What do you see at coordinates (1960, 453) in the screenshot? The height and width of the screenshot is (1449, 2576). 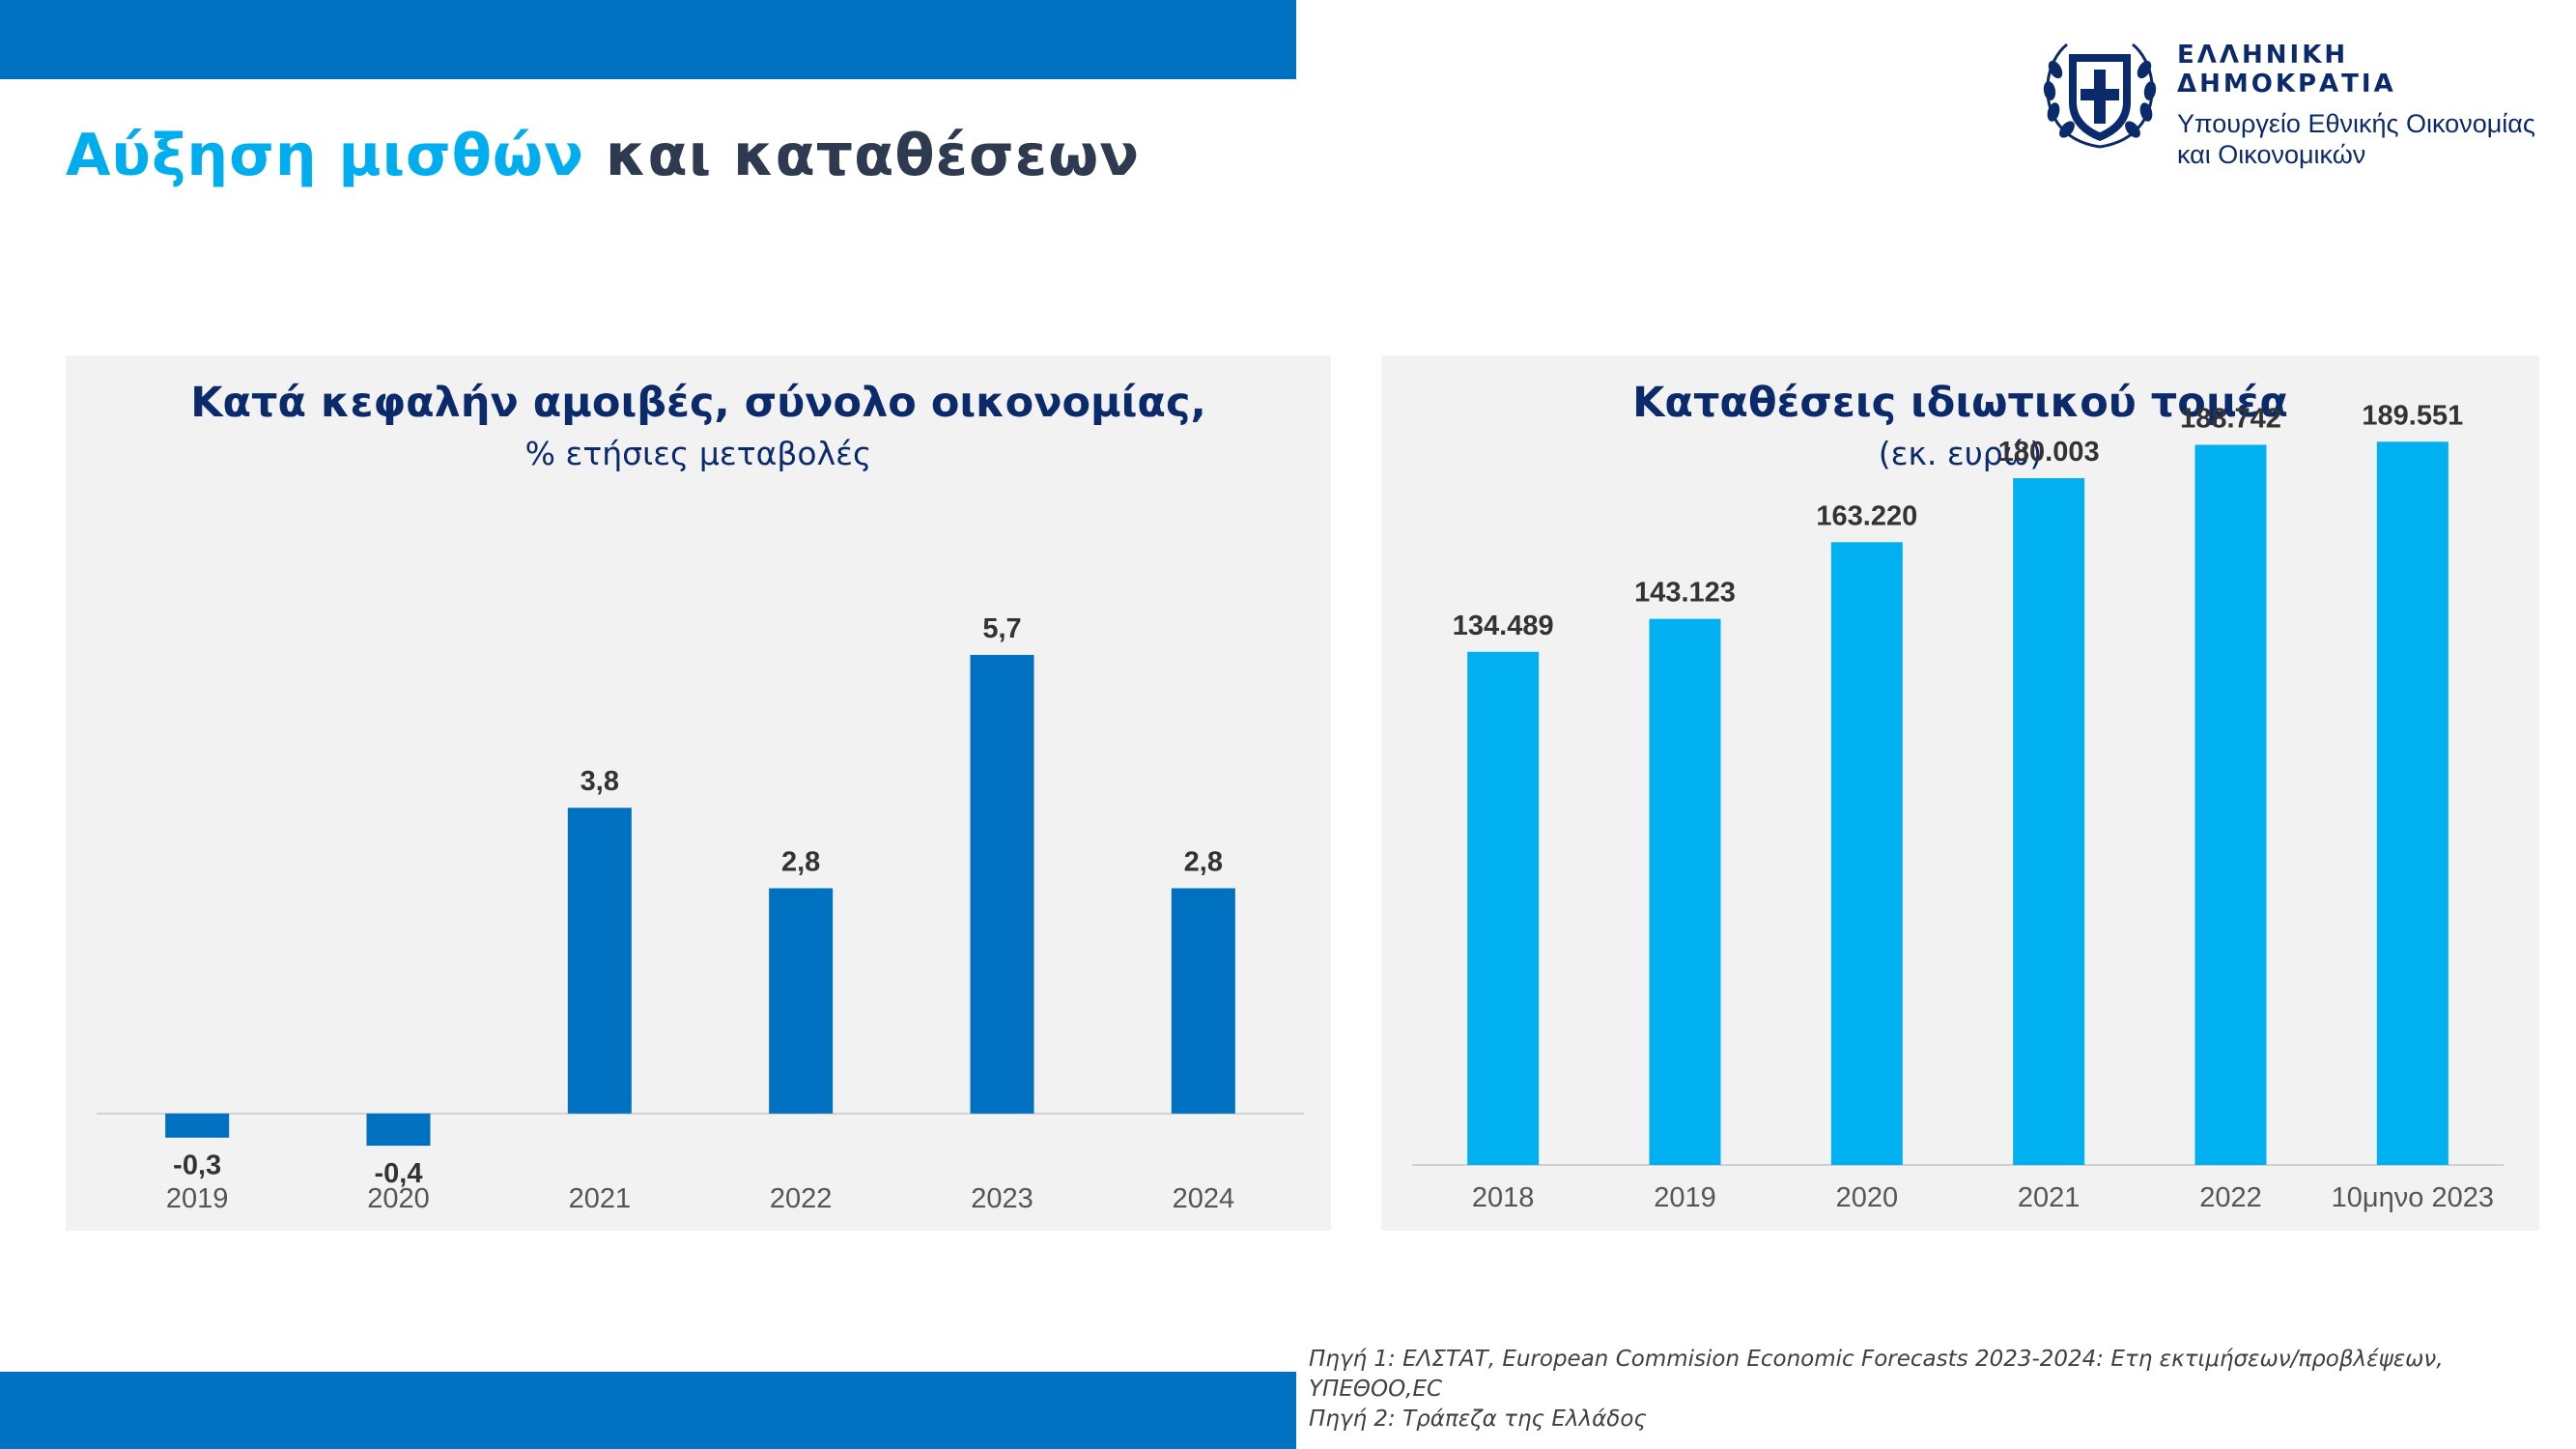 I see `chart-subtitle-deposits: (εκ. ευρώ)` at bounding box center [1960, 453].